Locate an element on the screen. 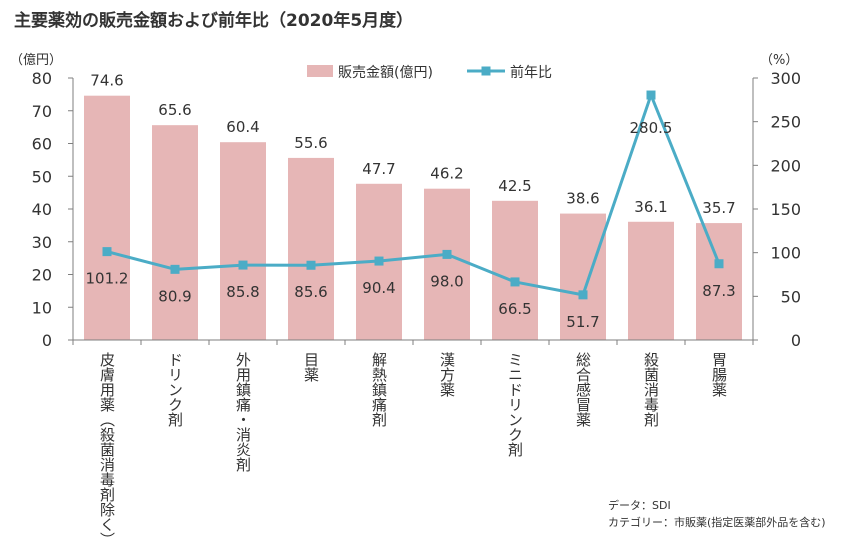 Image resolution: width=865 pixels, height=539 pixels. bar-value-label: 65.6 is located at coordinates (174, 110).